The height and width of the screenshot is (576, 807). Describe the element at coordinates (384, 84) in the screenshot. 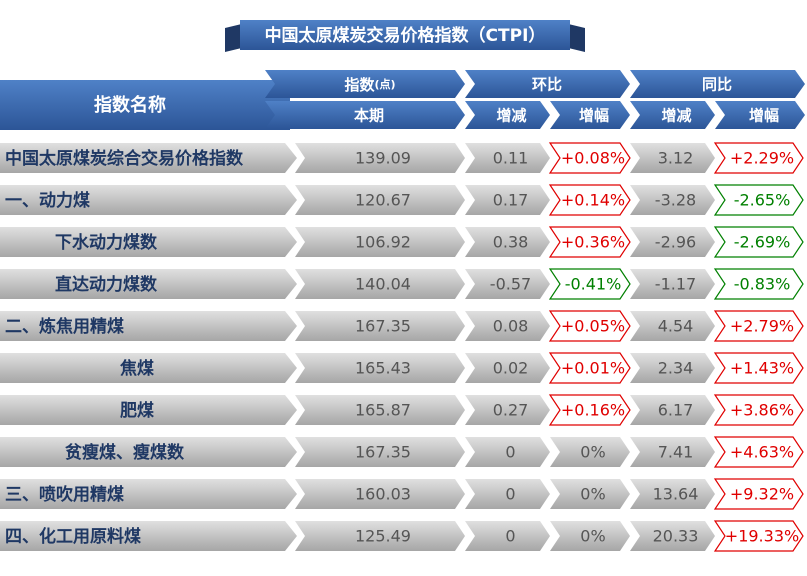

I see `header-index-unit: (点)` at that location.